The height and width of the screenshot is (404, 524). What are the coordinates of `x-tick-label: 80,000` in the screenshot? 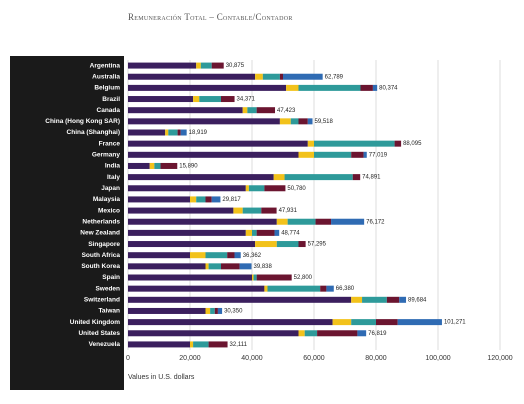 It's located at (376, 358).